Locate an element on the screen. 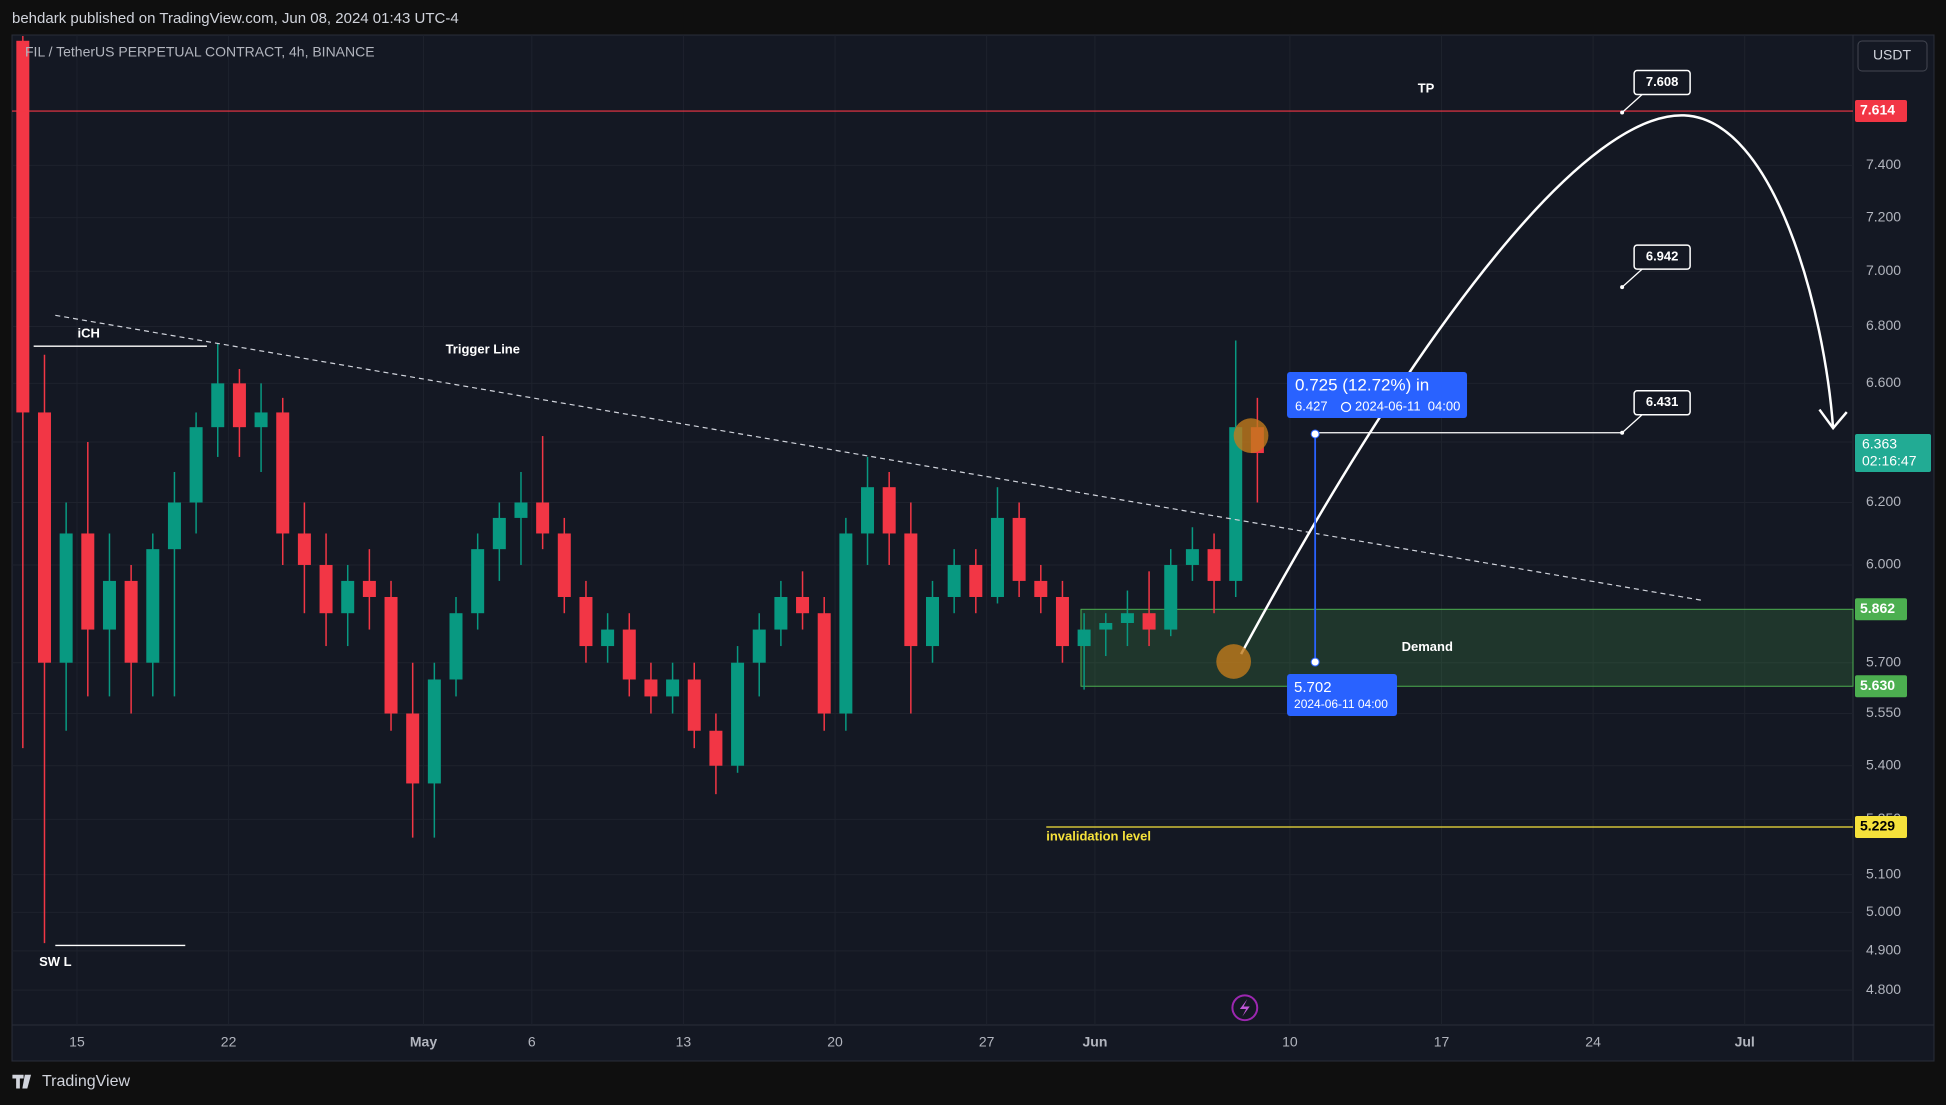  y-tick-label: 4.900 is located at coordinates (1883, 950).